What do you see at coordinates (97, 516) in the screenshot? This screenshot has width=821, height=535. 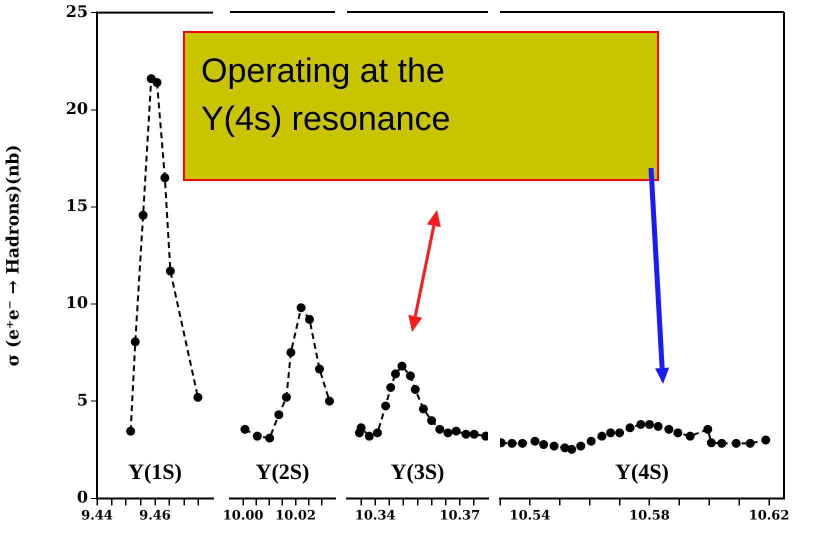 I see `x-tick-label: 9.44` at bounding box center [97, 516].